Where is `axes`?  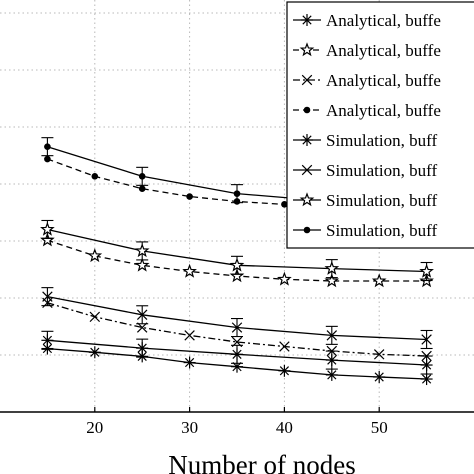 axes is located at coordinates (237, 410).